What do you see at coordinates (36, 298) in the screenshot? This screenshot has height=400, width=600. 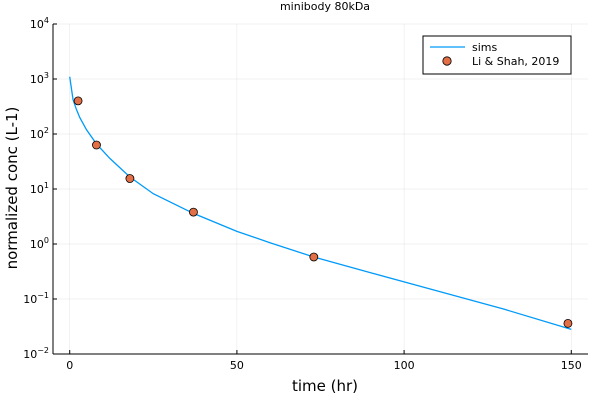 I see `y-tick-label-1: 10⁻¹` at bounding box center [36, 298].